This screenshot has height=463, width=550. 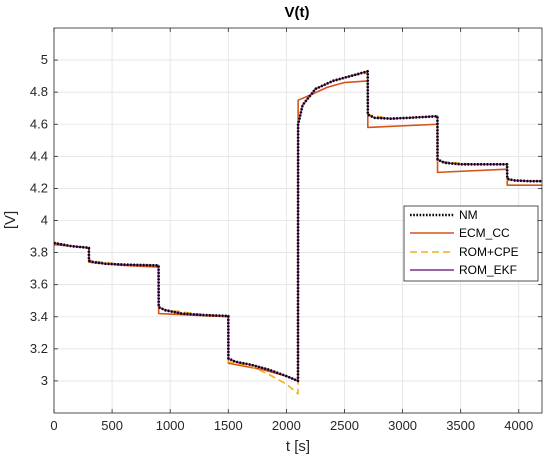 What do you see at coordinates (518, 425) in the screenshot?
I see `x-tick-label: 4000` at bounding box center [518, 425].